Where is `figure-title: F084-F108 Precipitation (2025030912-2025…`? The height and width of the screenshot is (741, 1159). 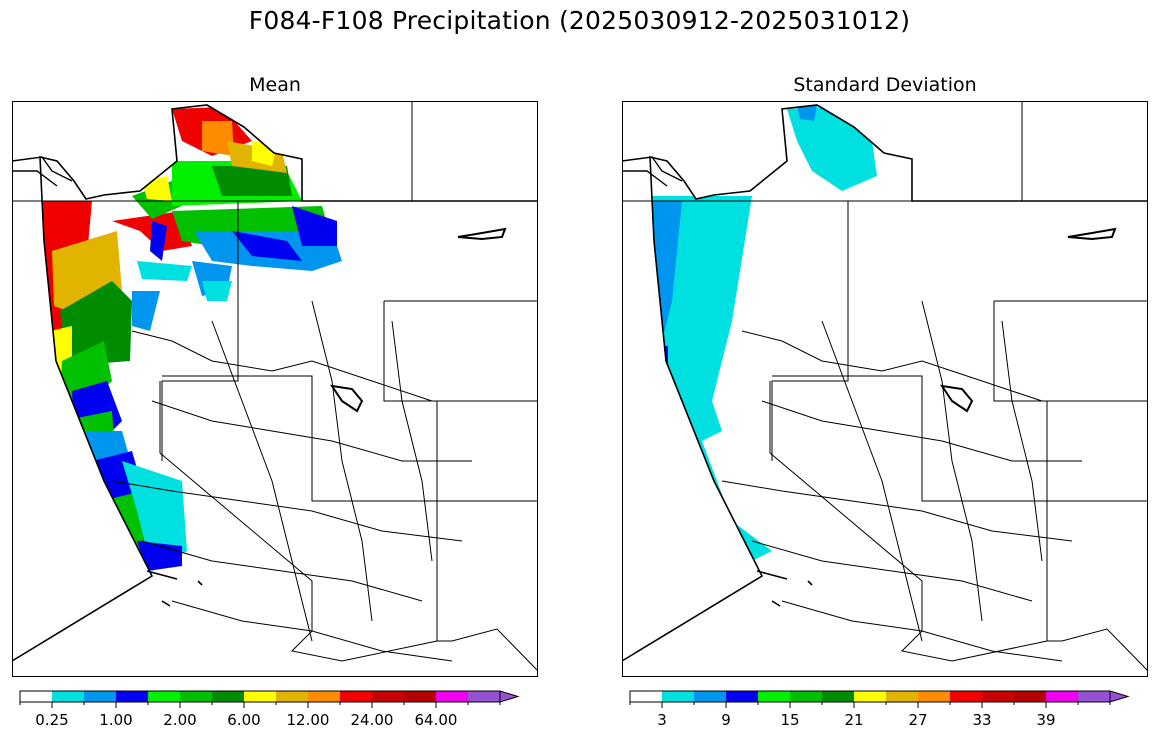 figure-title: F084-F108 Precipitation (2025030912-2025… is located at coordinates (579, 20).